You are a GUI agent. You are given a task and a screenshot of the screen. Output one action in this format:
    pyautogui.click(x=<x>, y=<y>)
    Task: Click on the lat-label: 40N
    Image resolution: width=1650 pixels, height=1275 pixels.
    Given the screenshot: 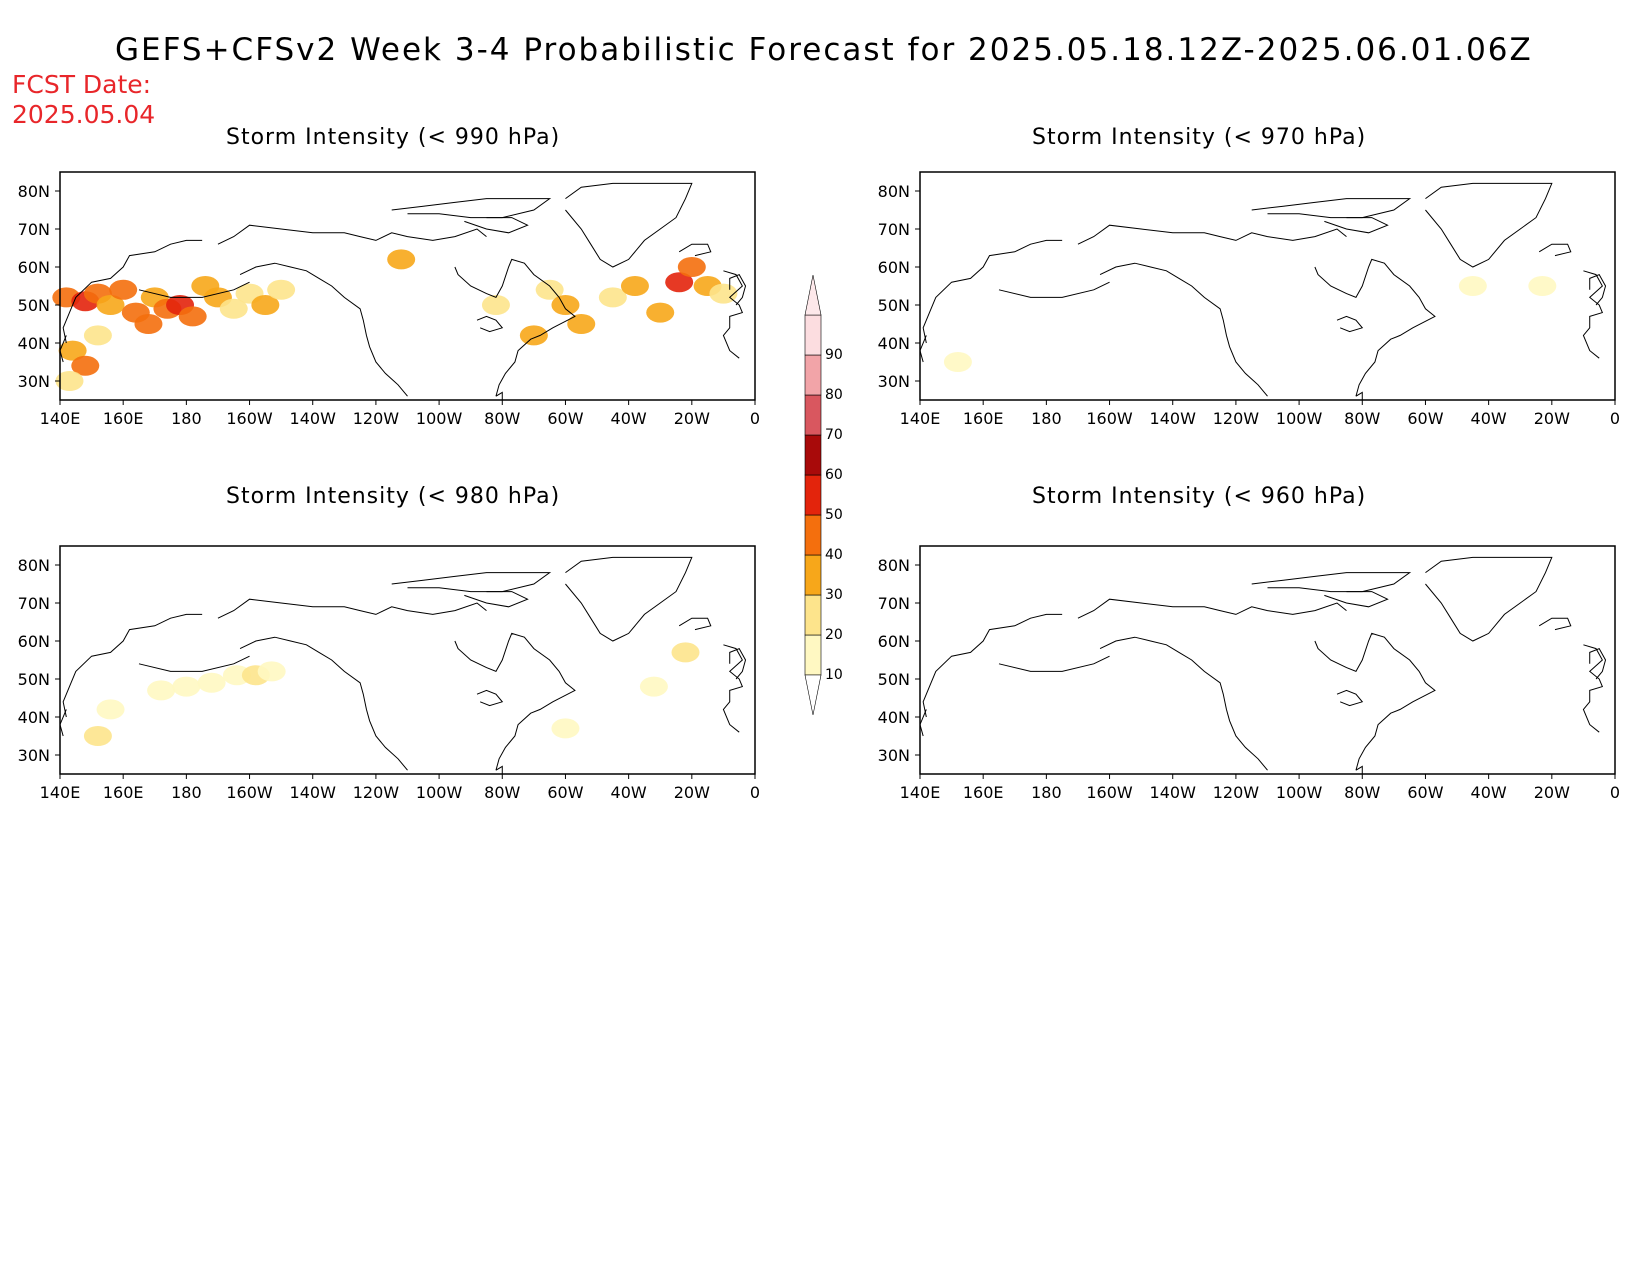 What is the action you would take?
    pyautogui.click(x=34, y=343)
    